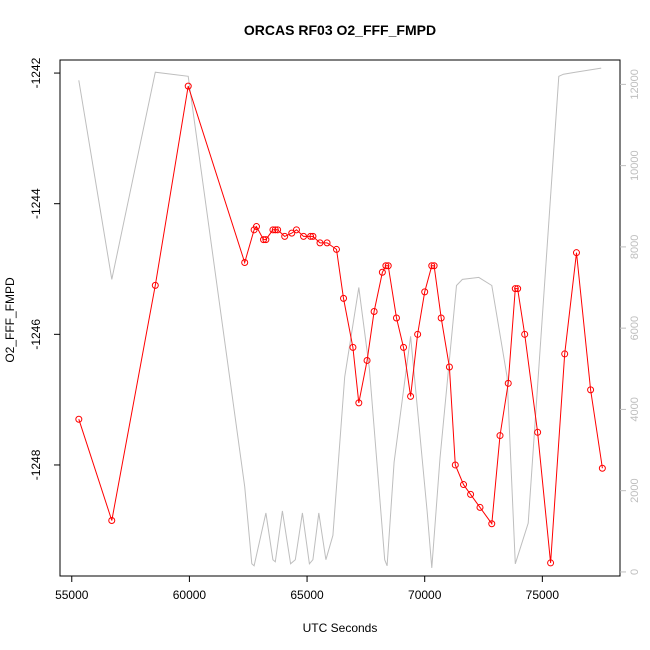 This screenshot has width=650, height=650. What do you see at coordinates (10, 320) in the screenshot?
I see `y-axis-label: O2_FFF_FMPD` at bounding box center [10, 320].